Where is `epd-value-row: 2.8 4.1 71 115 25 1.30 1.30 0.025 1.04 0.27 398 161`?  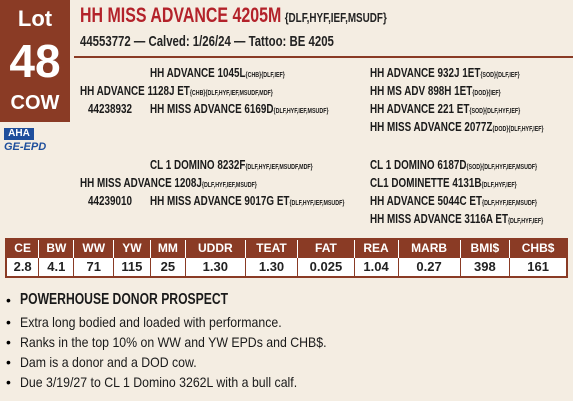
epd-value-row: 2.8 4.1 71 115 25 1.30 1.30 0.025 1.04 0.27 398 161 is located at coordinates (286, 267).